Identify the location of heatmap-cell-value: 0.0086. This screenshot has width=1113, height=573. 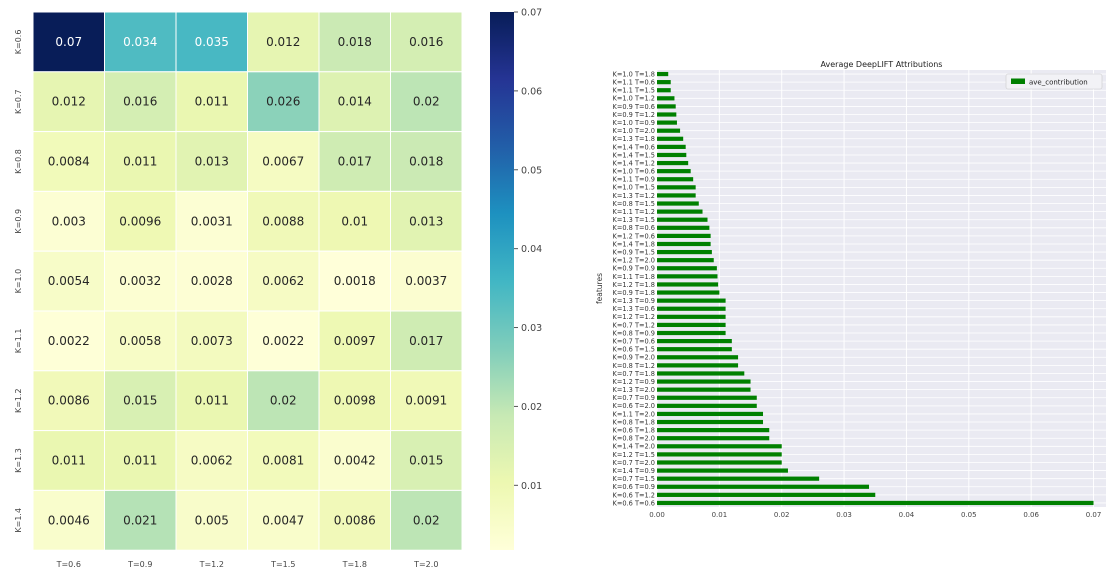
(355, 520).